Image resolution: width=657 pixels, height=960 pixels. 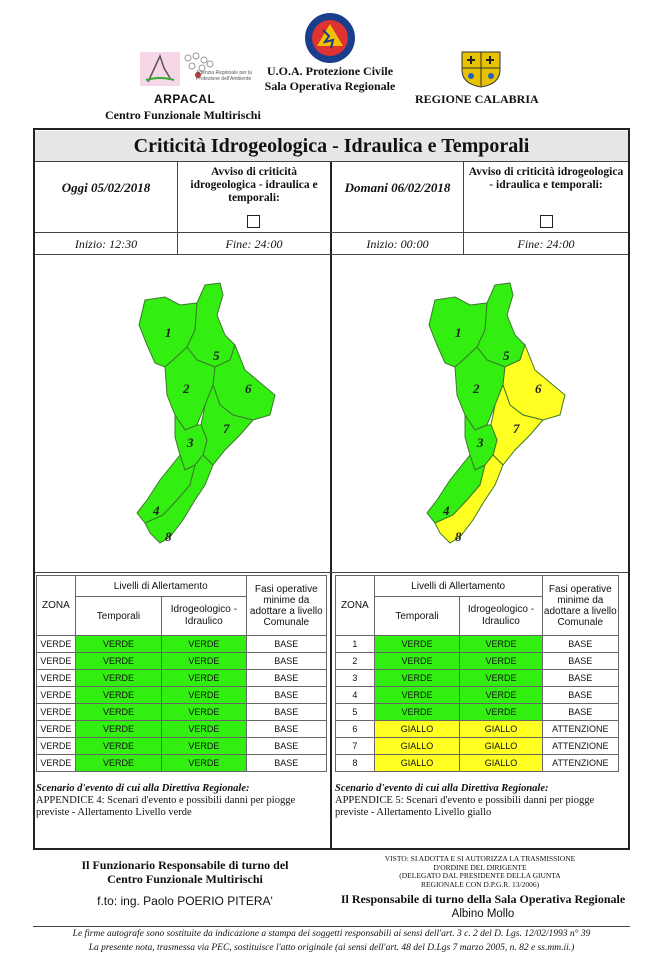 What do you see at coordinates (56, 678) in the screenshot?
I see `cell-zona: VERDE` at bounding box center [56, 678].